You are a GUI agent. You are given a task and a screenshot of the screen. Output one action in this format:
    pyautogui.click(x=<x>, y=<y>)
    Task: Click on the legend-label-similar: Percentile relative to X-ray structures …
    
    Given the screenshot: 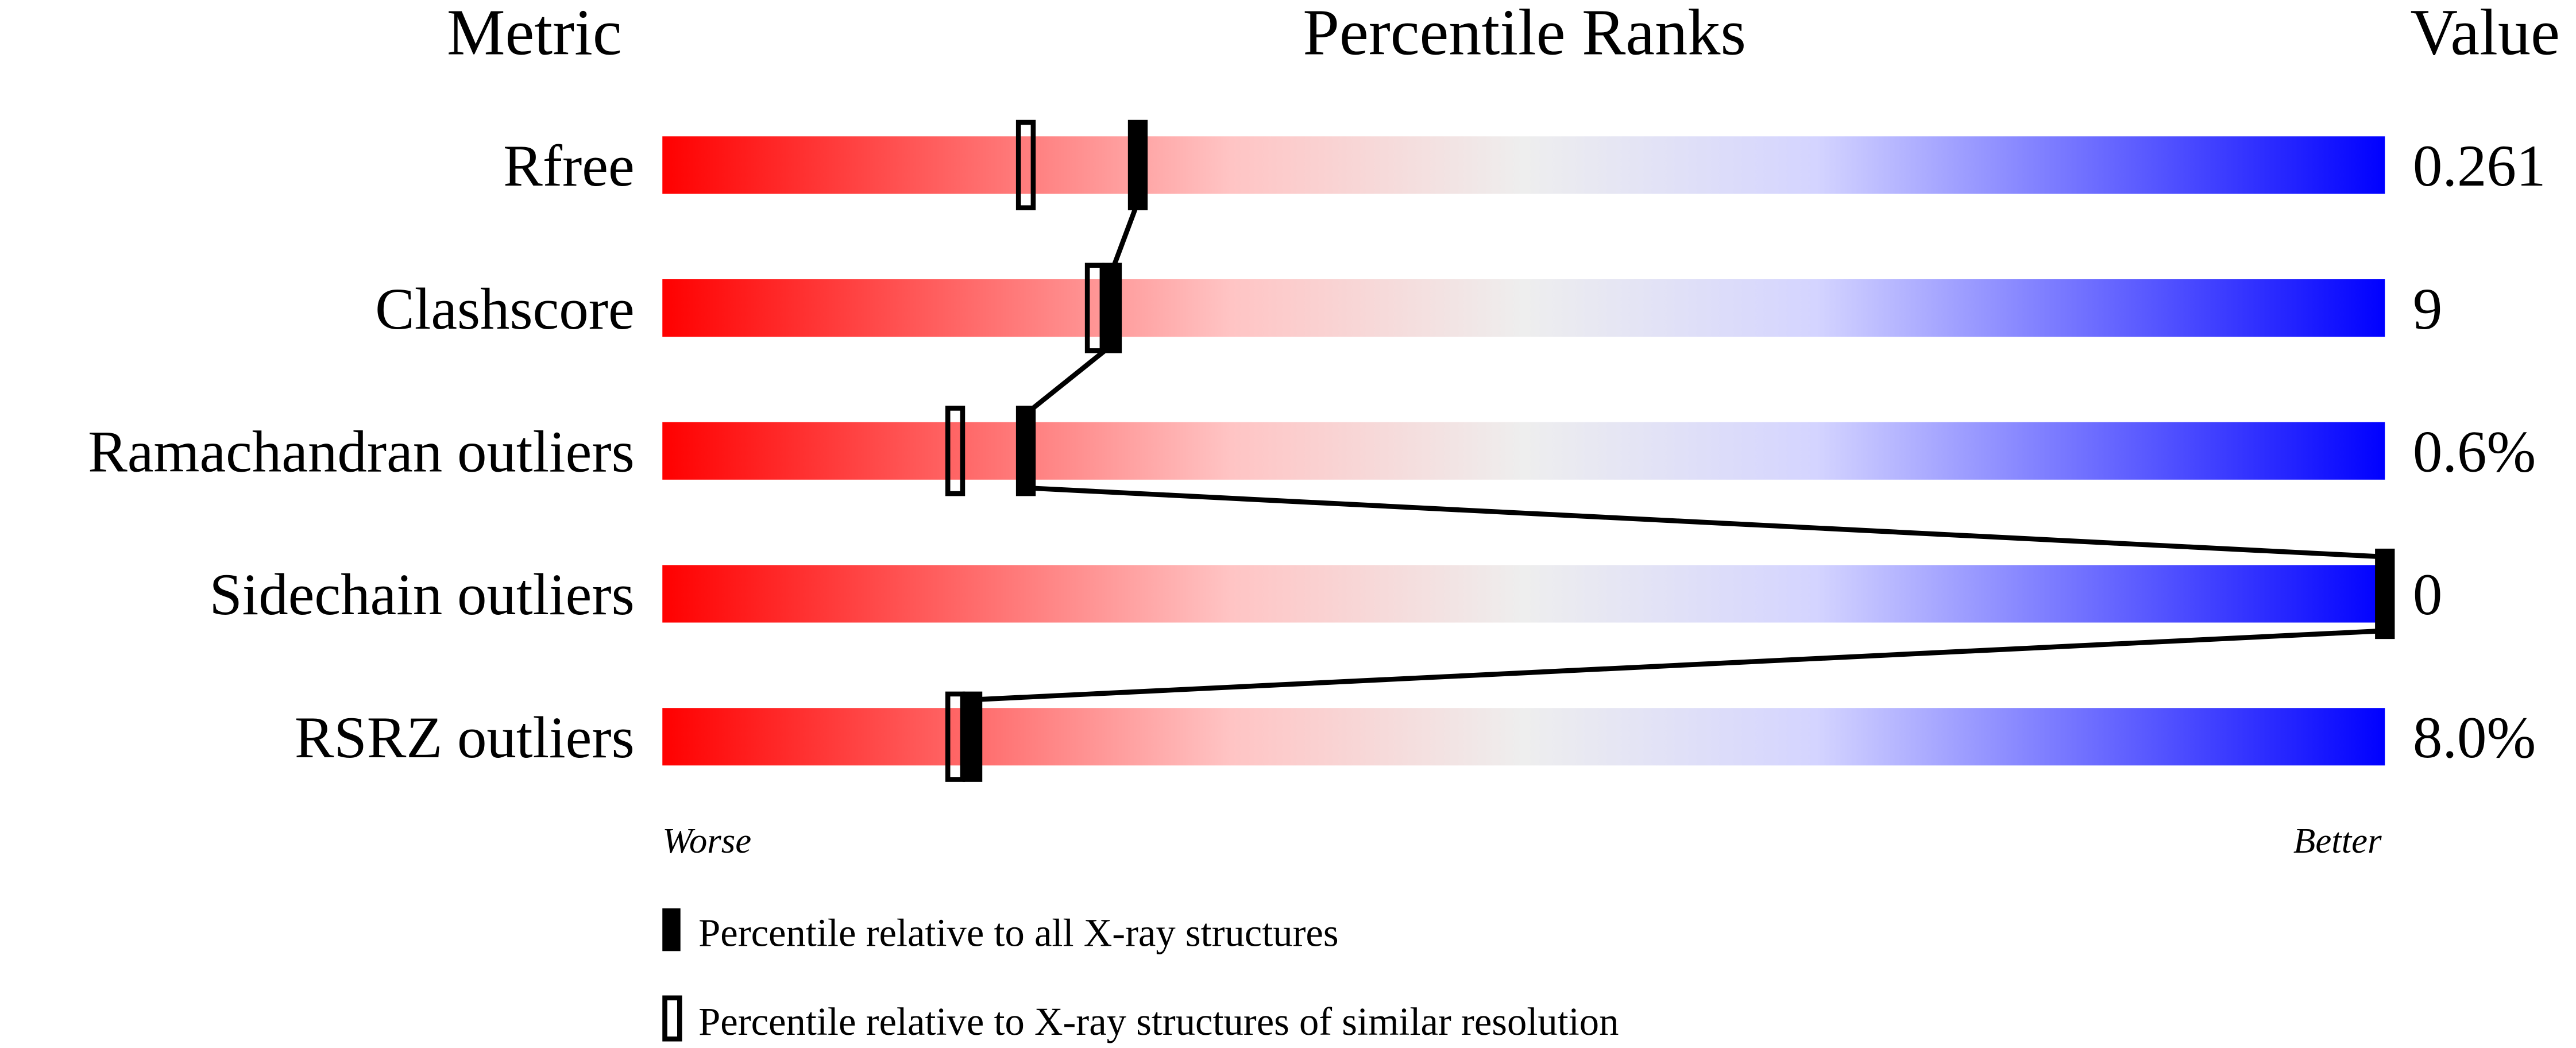 What is the action you would take?
    pyautogui.click(x=1158, y=1021)
    